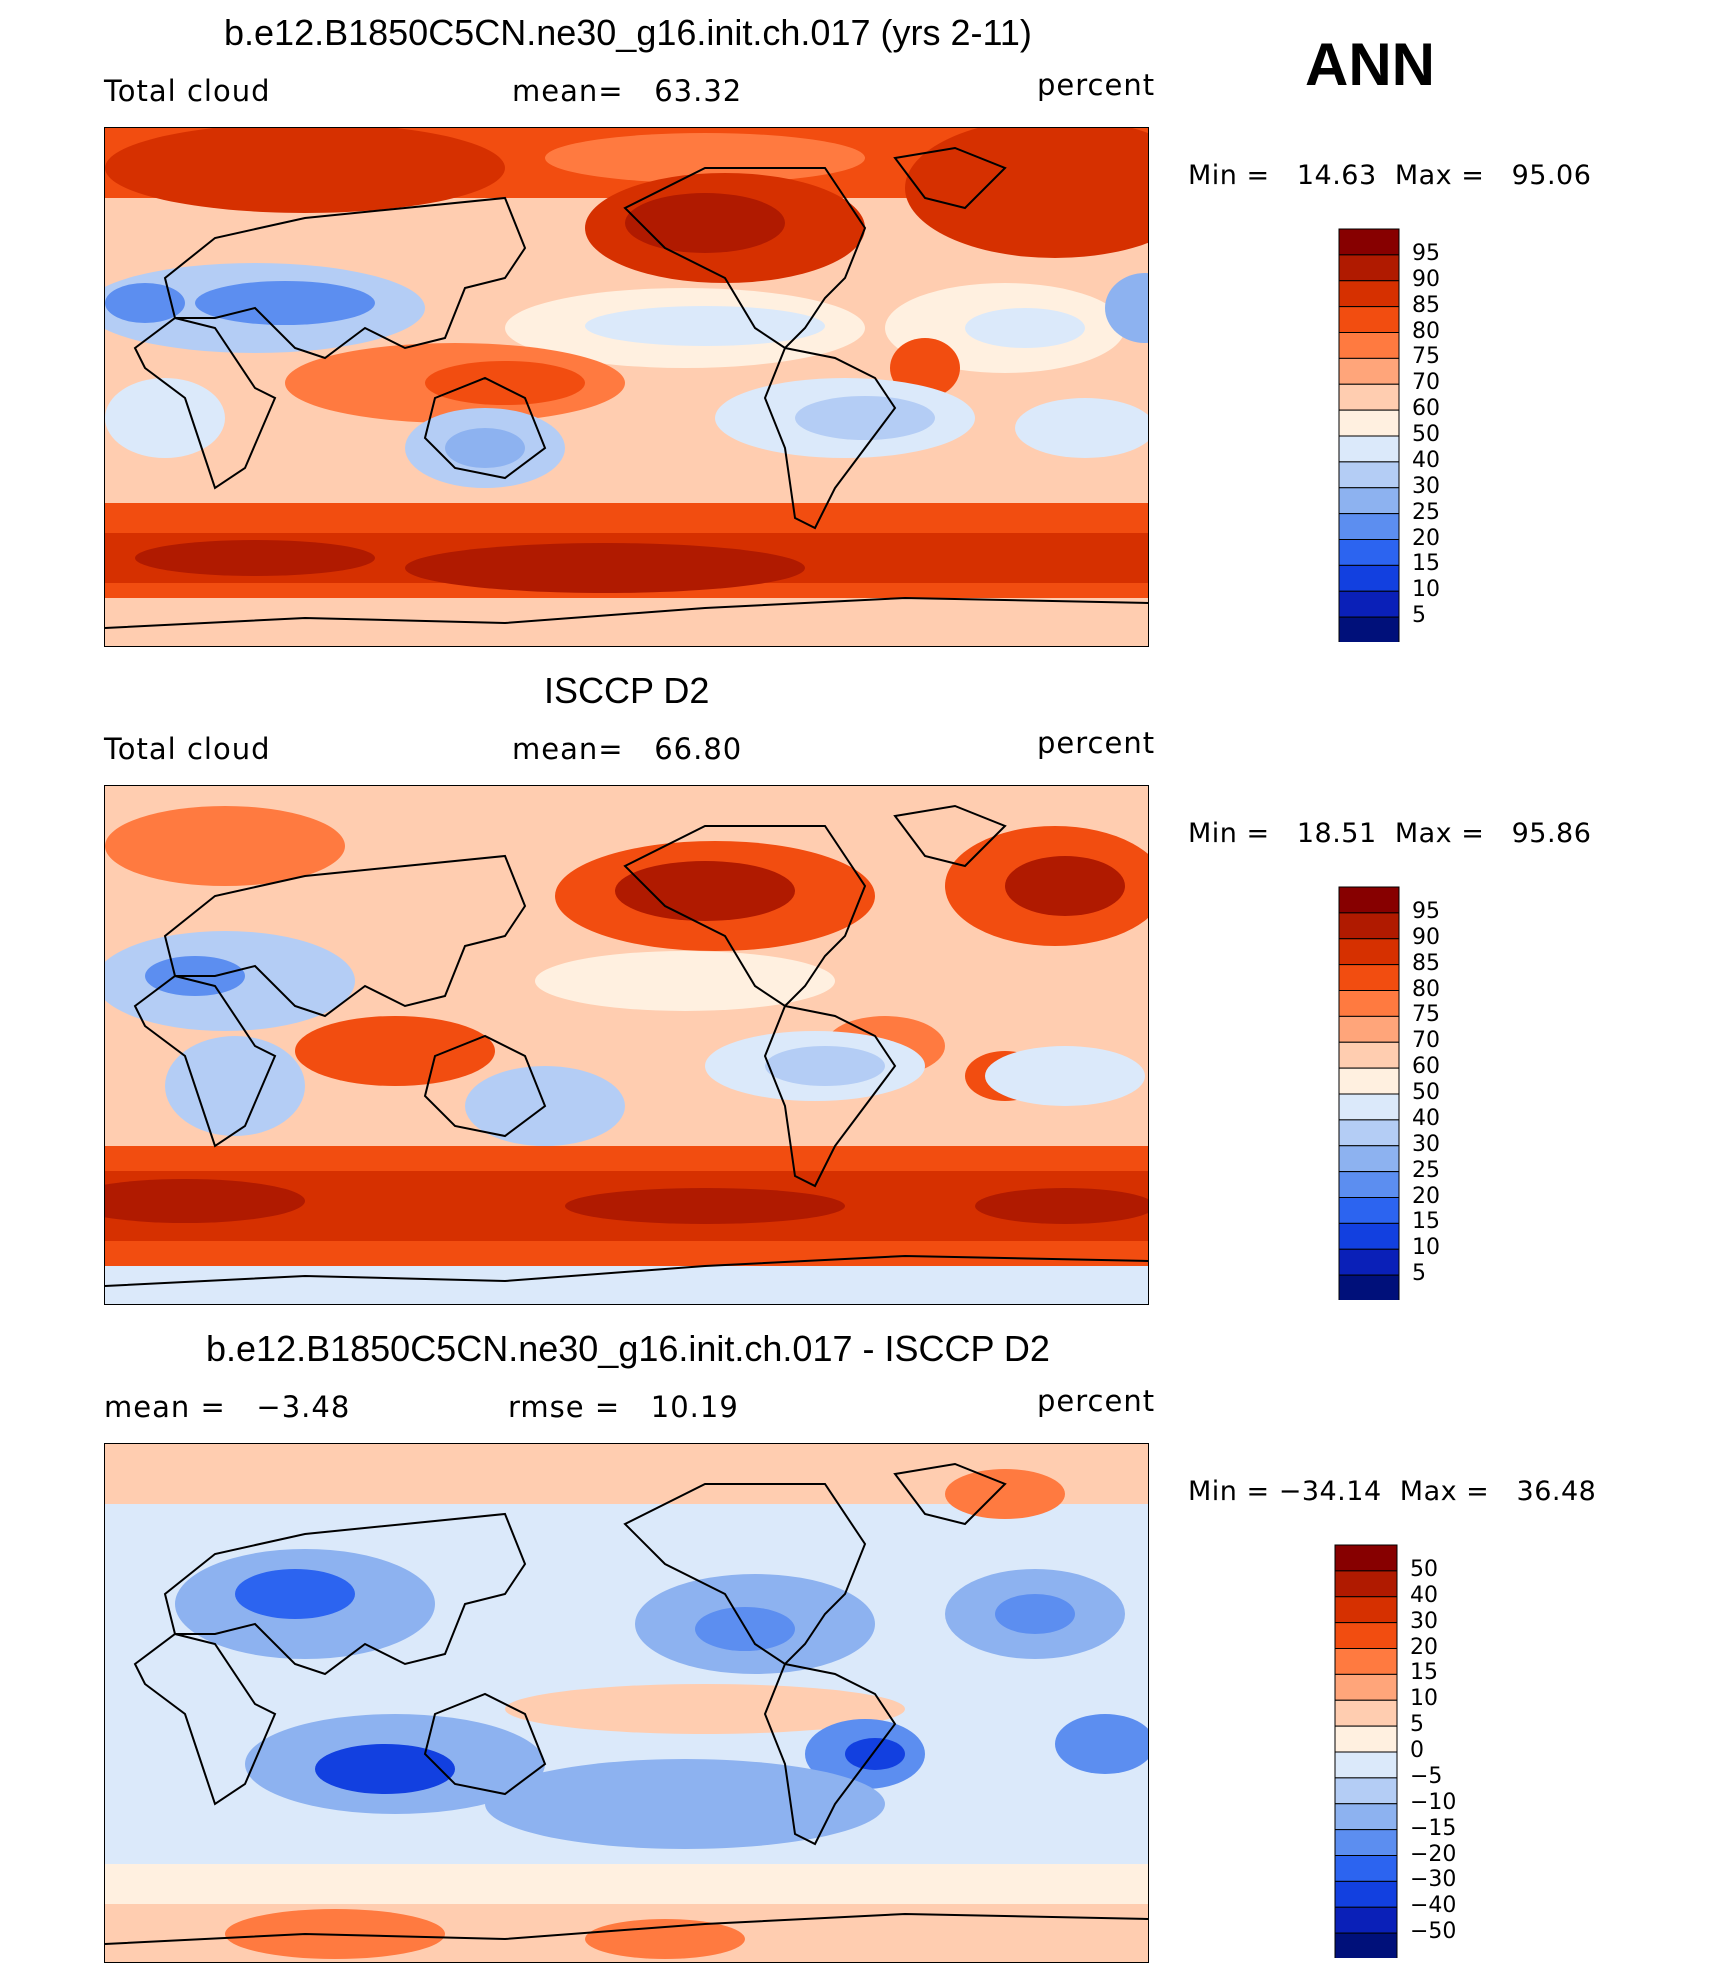 Image resolution: width=1710 pixels, height=1975 pixels. What do you see at coordinates (627, 91) in the screenshot?
I see `panel-1-mean-label: mean= 63.32` at bounding box center [627, 91].